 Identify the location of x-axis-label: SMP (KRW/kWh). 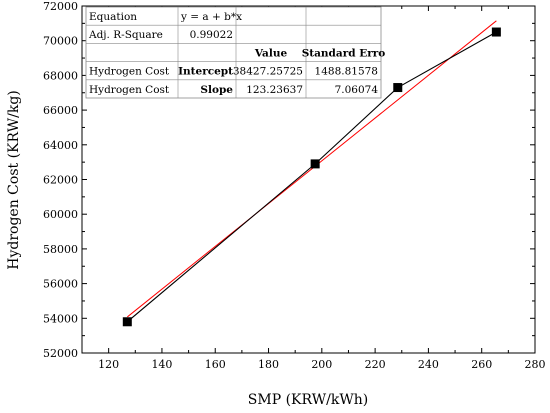
(308, 400).